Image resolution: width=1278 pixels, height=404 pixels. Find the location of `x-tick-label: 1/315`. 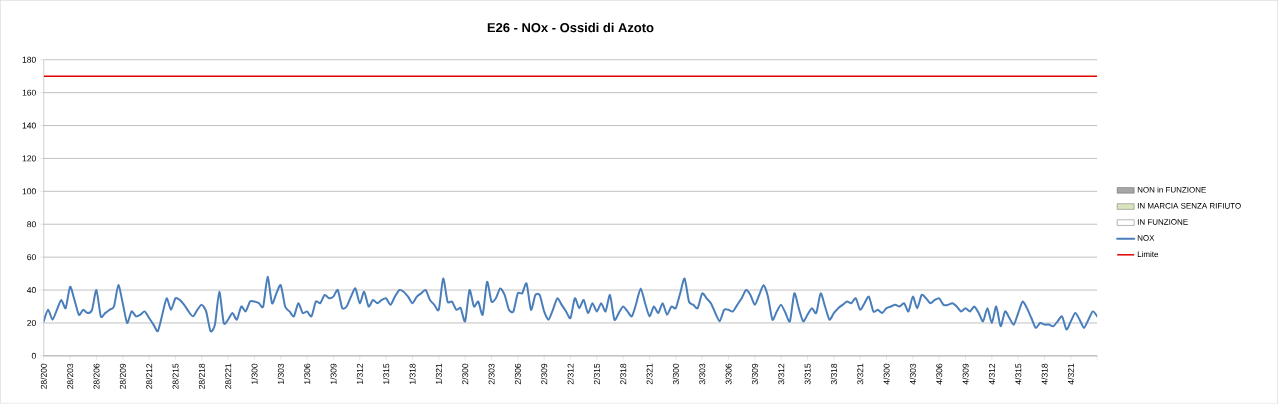

x-tick-label: 1/315 is located at coordinates (386, 374).